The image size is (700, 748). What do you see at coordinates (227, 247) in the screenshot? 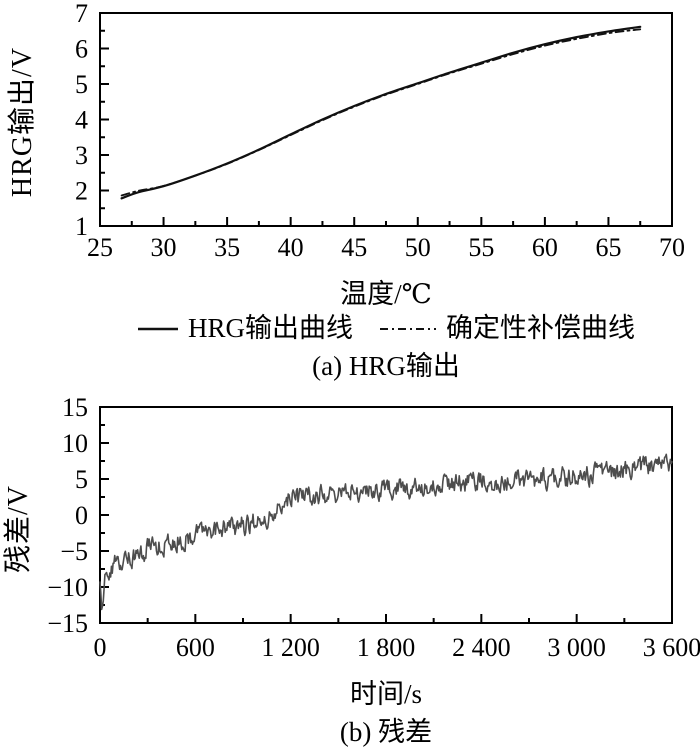
I see `hrg-output-x-tick-label: 35` at bounding box center [227, 247].